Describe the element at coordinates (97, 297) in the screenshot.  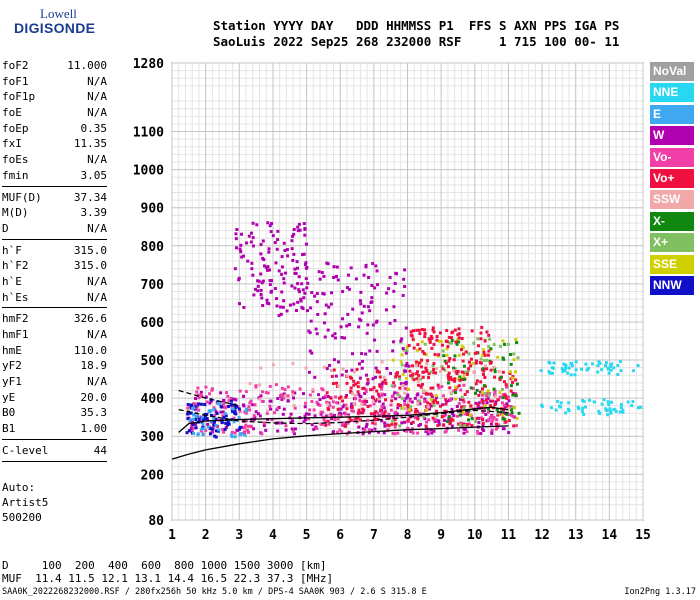
I see `param-value: N/A` at that location.